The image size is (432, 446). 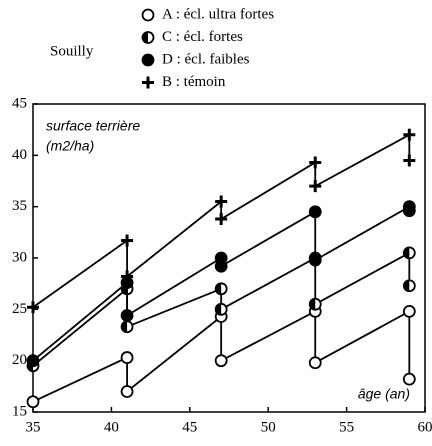 What do you see at coordinates (384, 394) in the screenshot?
I see `x-axis-label: âge (an)` at bounding box center [384, 394].